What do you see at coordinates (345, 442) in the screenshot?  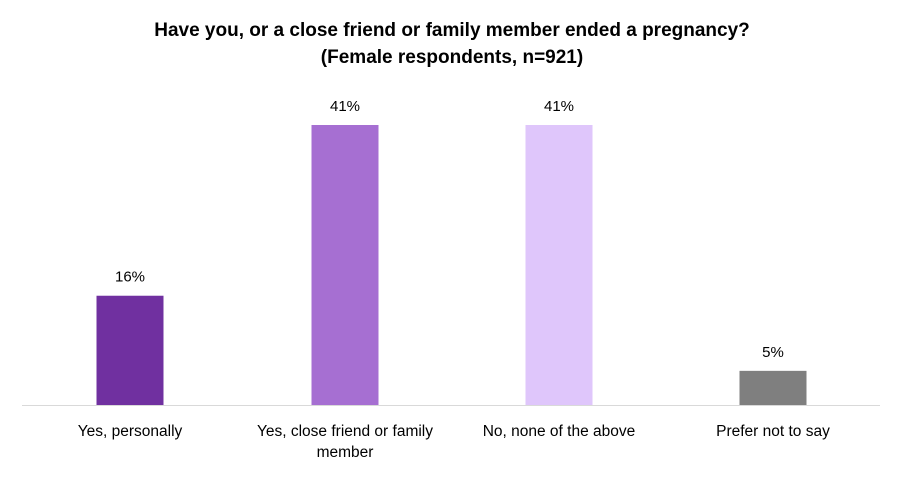 I see `category-label-2: Yes, close friend or family member` at bounding box center [345, 442].